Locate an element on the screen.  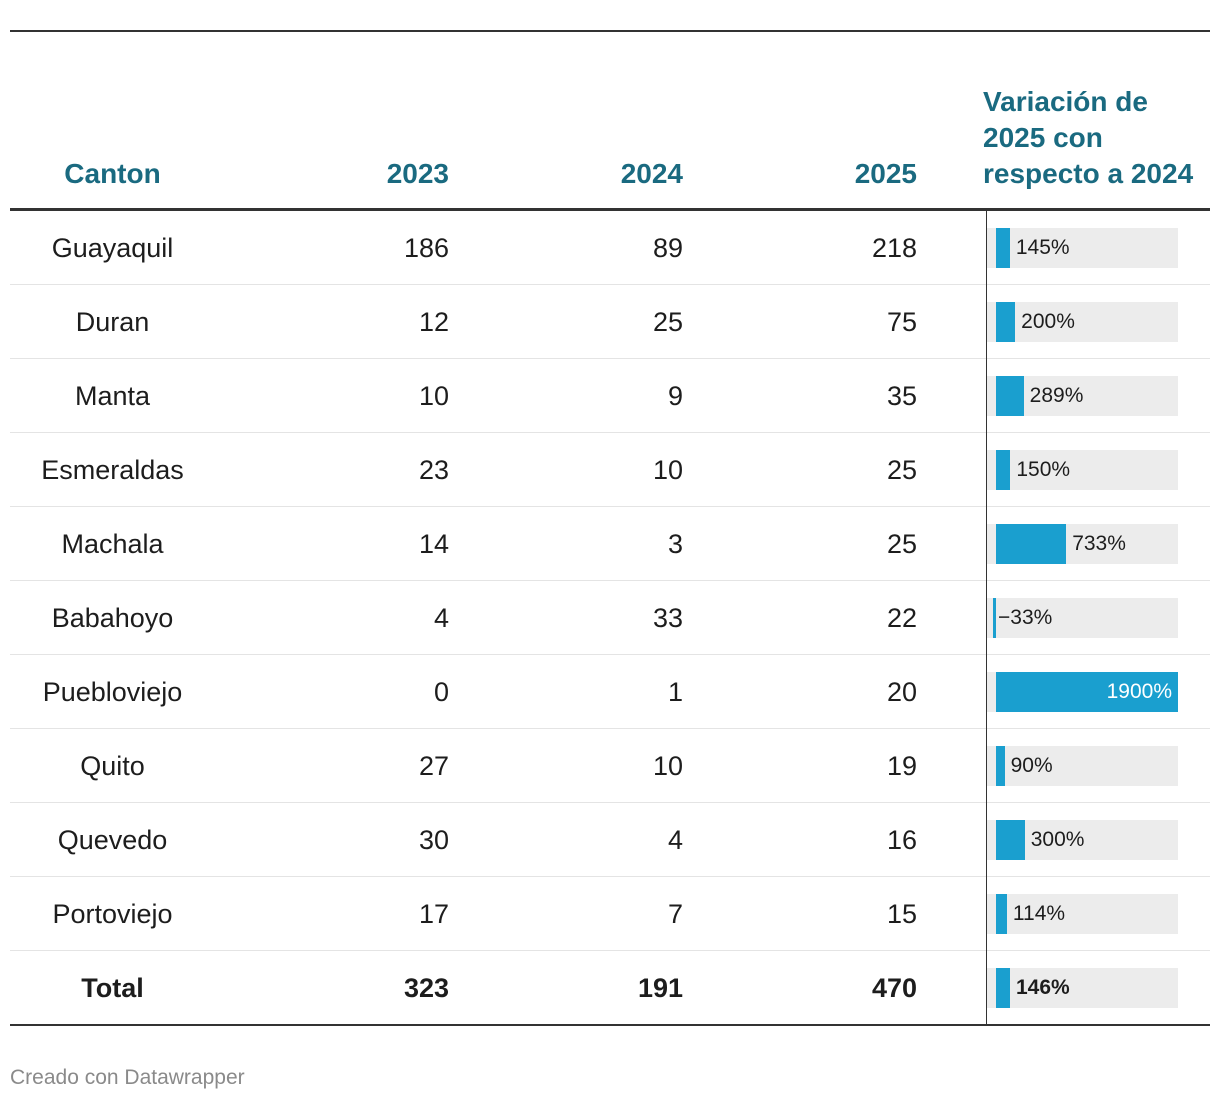
table-row: Duran 12 25 75 200% is located at coordinates (610, 322).